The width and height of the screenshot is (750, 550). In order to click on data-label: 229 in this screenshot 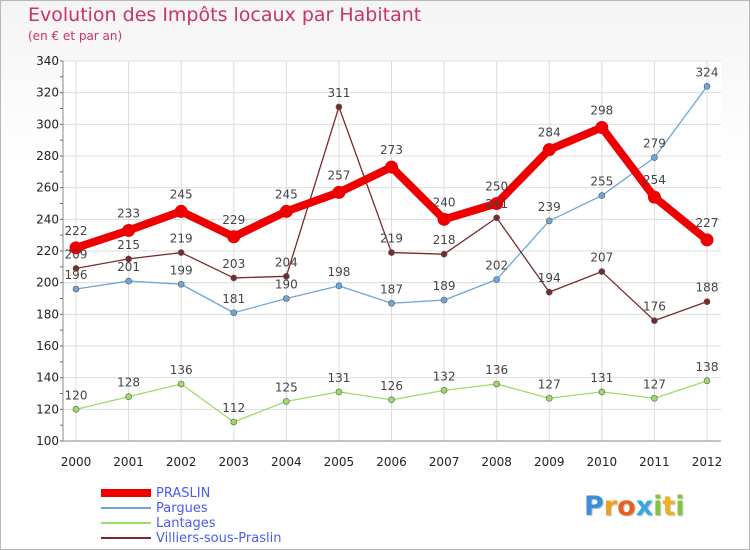, I will do `click(233, 220)`.